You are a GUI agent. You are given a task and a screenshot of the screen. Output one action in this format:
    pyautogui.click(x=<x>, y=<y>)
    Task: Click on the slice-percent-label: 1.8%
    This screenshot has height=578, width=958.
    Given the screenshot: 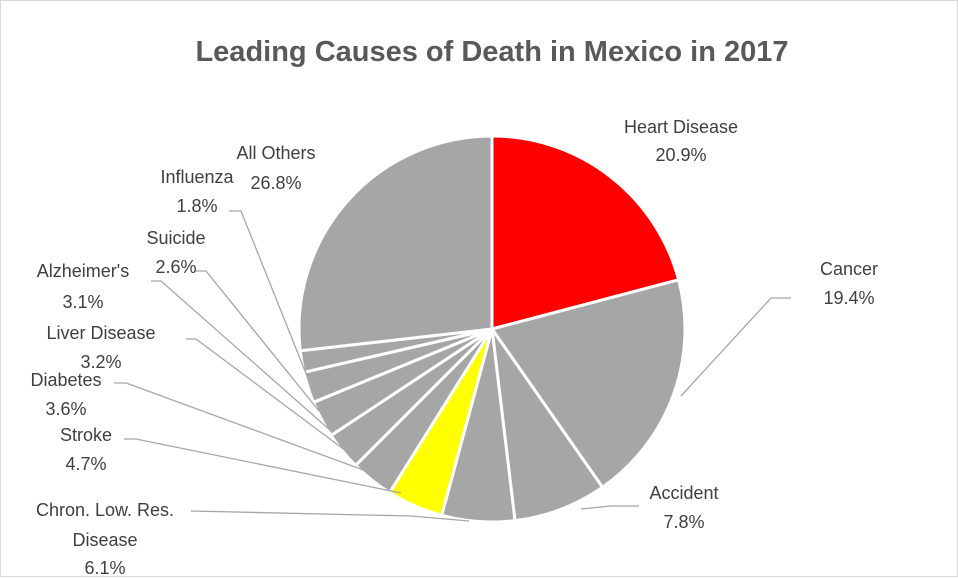 What is the action you would take?
    pyautogui.click(x=196, y=206)
    